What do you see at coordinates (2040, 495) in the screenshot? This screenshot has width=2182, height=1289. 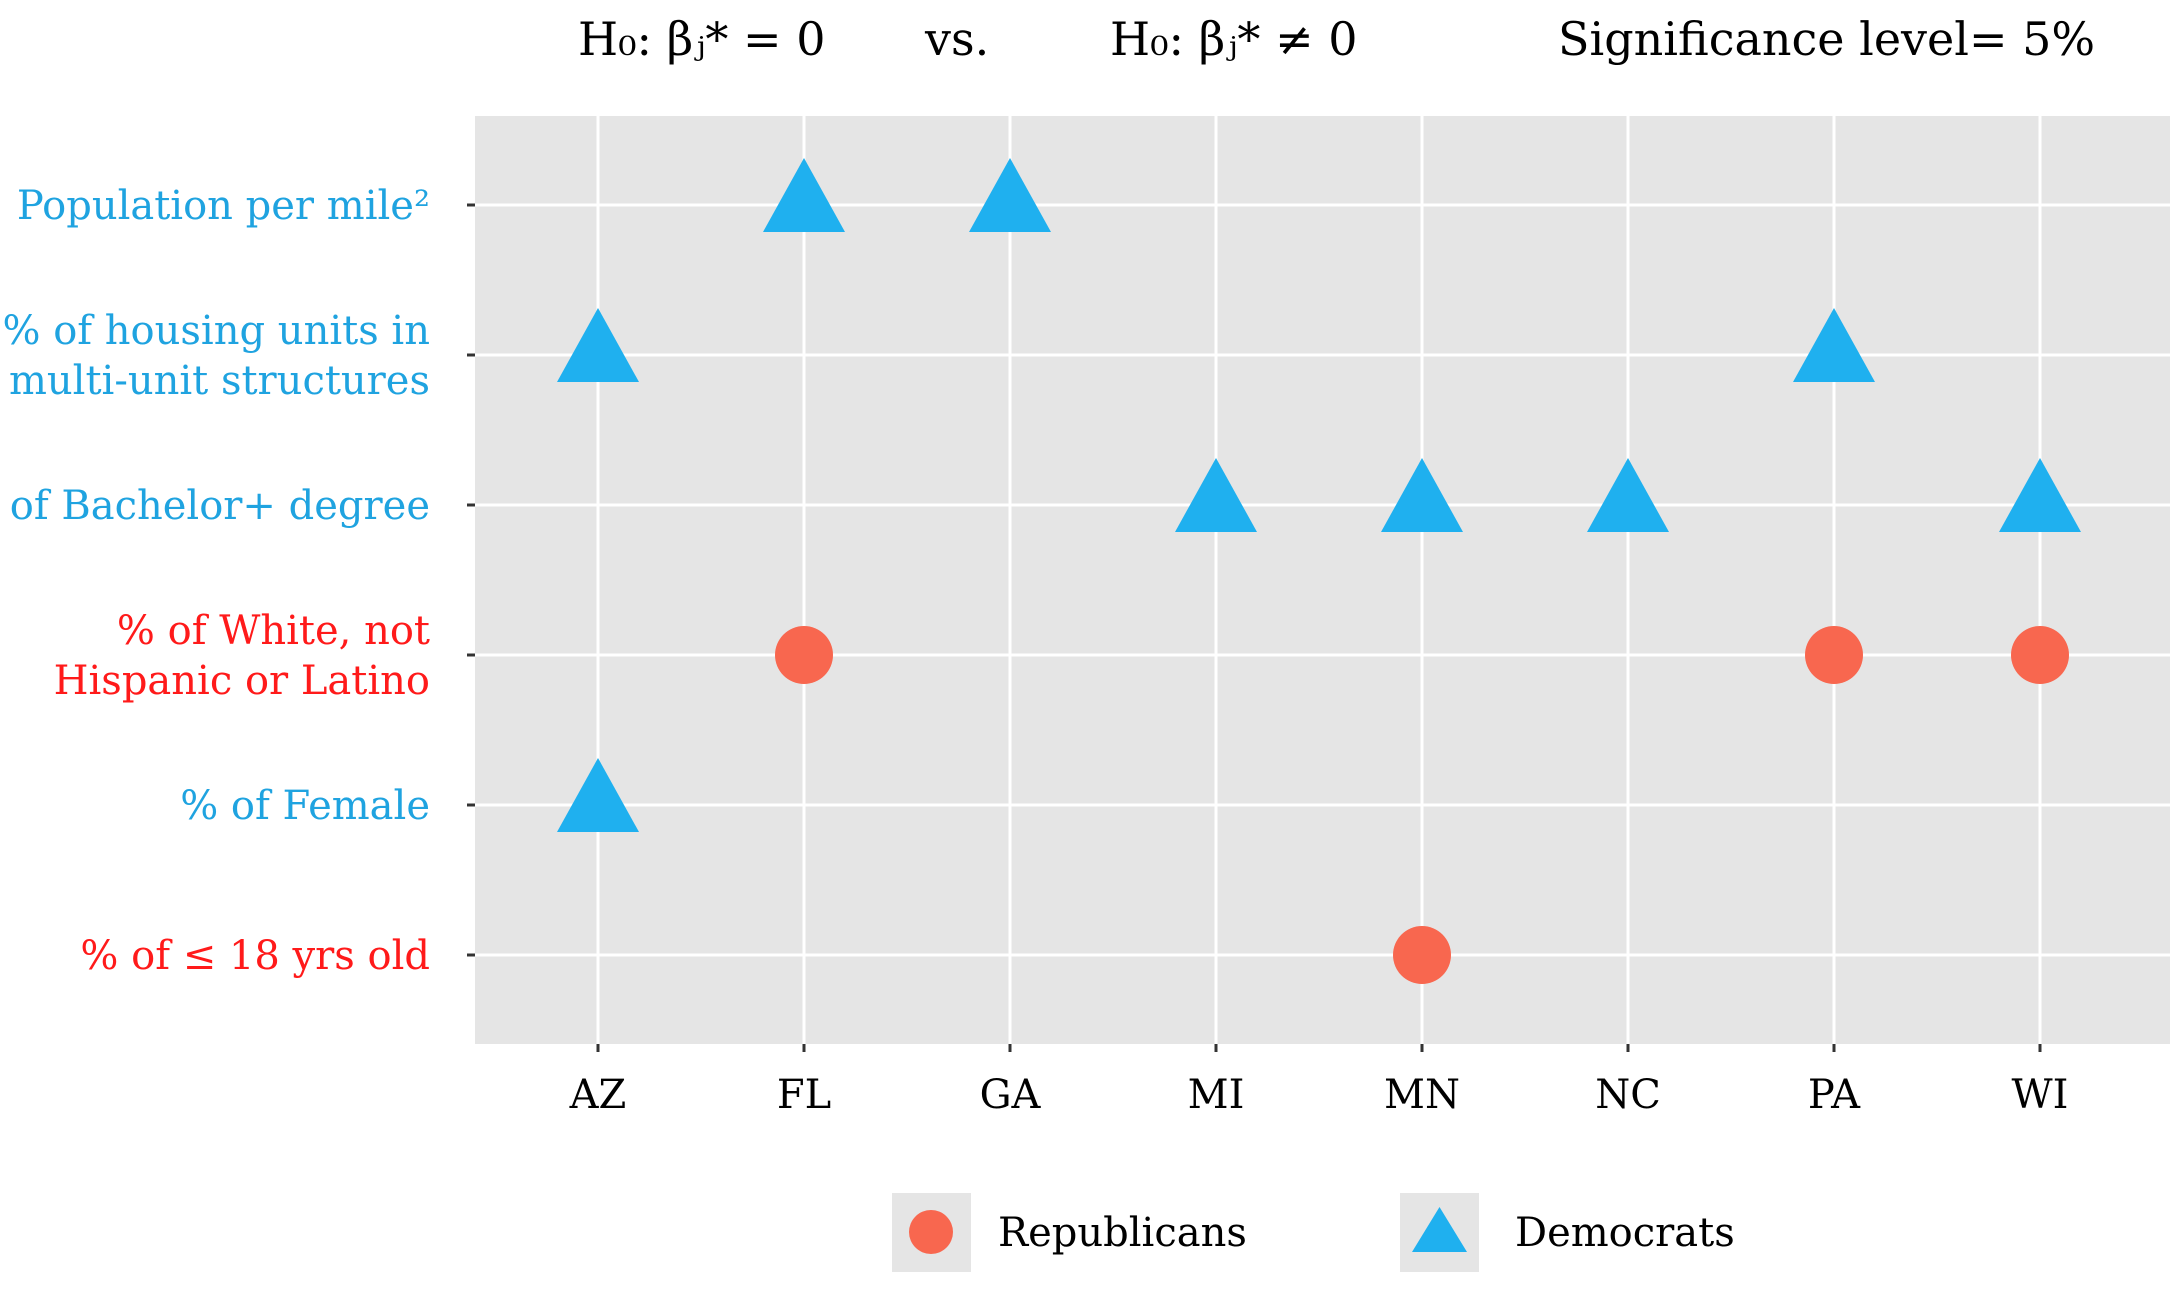 I see `democrat-point-wi` at bounding box center [2040, 495].